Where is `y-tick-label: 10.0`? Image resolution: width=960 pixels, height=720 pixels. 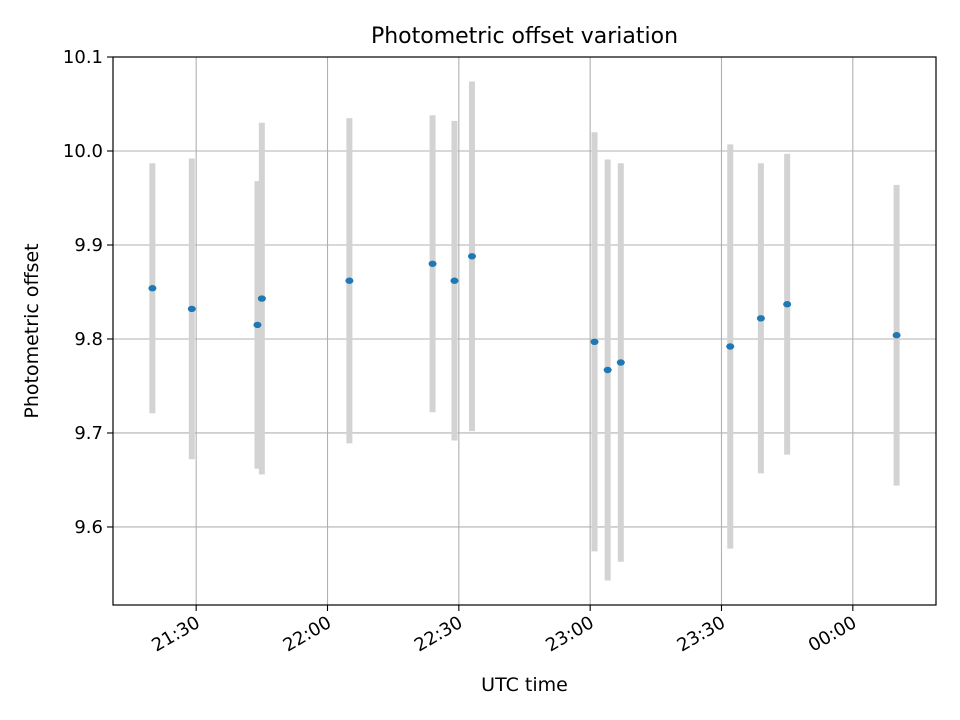
y-tick-label: 10.0 is located at coordinates (83, 151).